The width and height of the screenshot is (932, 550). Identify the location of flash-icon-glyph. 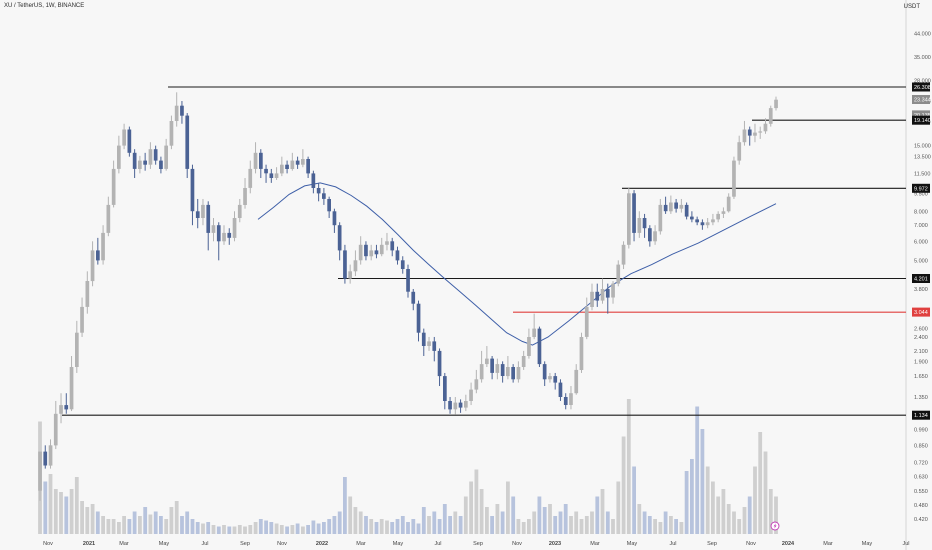
(775, 526).